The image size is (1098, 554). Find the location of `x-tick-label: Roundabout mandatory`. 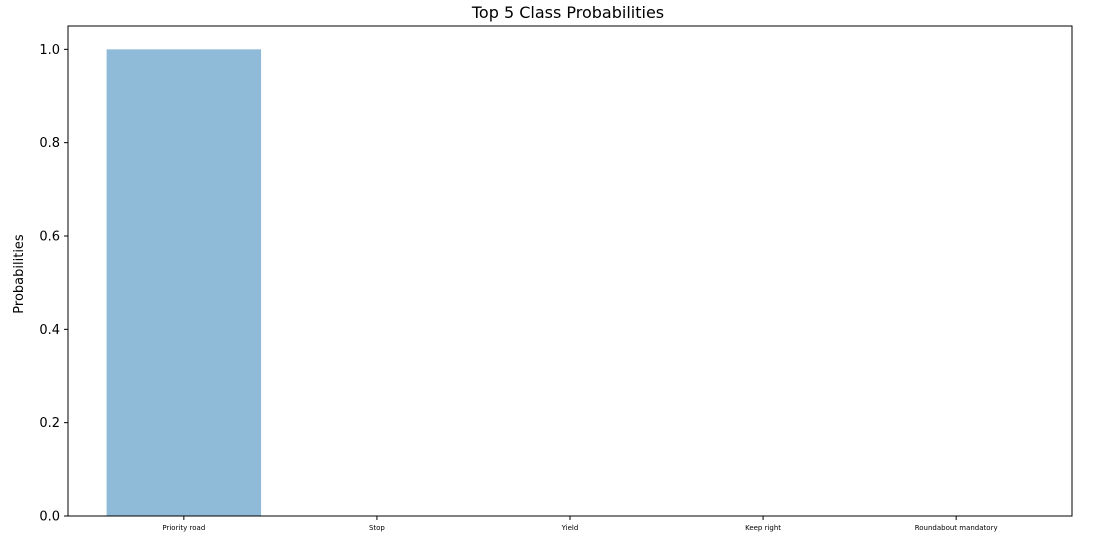

x-tick-label: Roundabout mandatory is located at coordinates (956, 528).